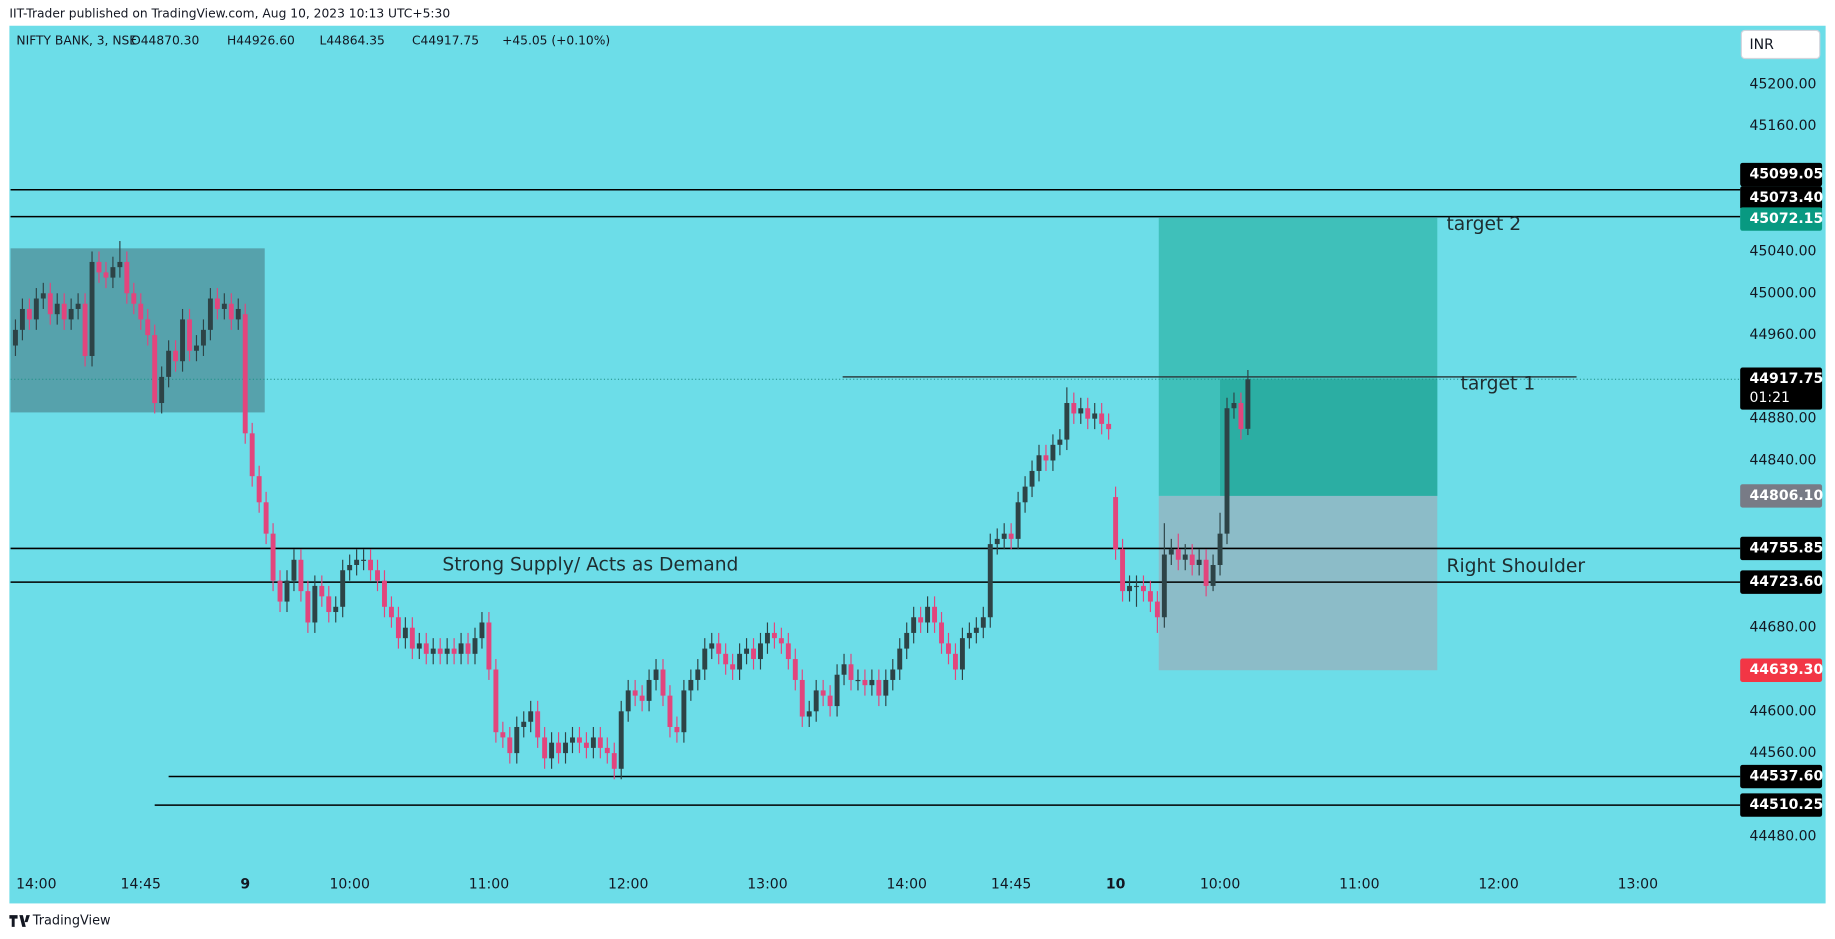 The image size is (1835, 939). I want to click on ohlc-label: H44926.60, so click(261, 40).